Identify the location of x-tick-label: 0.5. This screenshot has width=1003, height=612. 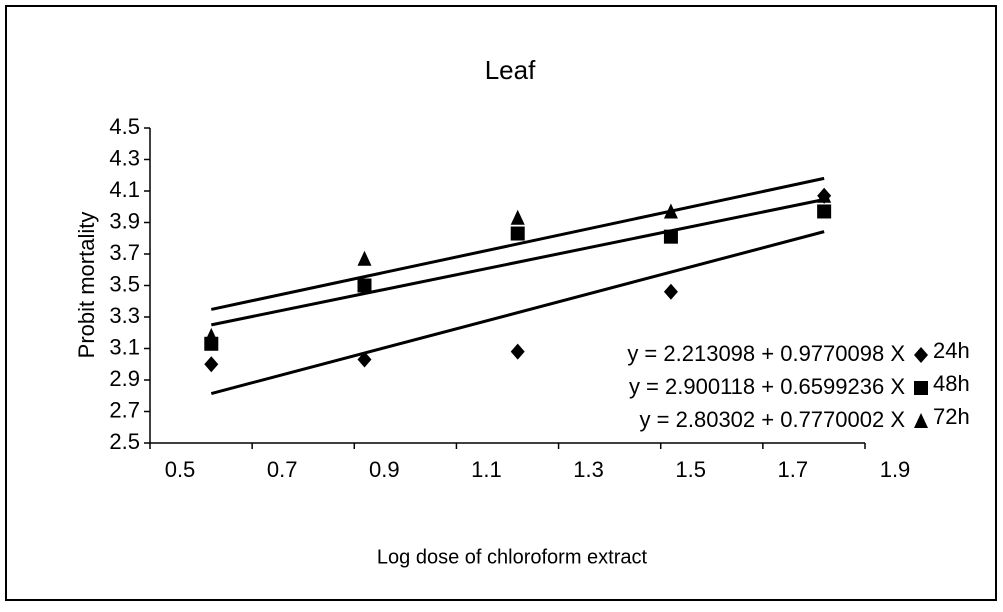
(180, 469).